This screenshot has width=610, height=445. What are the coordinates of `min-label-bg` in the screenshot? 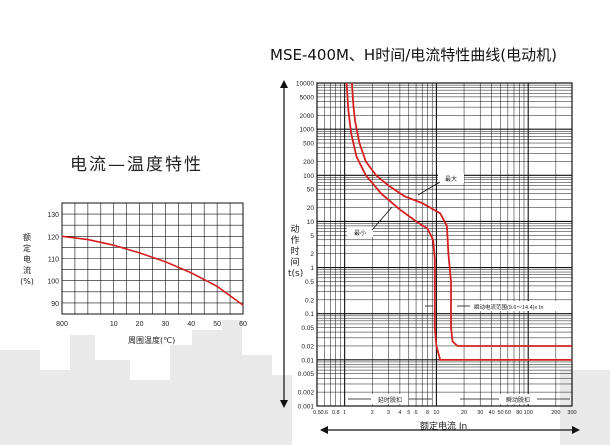 It's located at (360, 232).